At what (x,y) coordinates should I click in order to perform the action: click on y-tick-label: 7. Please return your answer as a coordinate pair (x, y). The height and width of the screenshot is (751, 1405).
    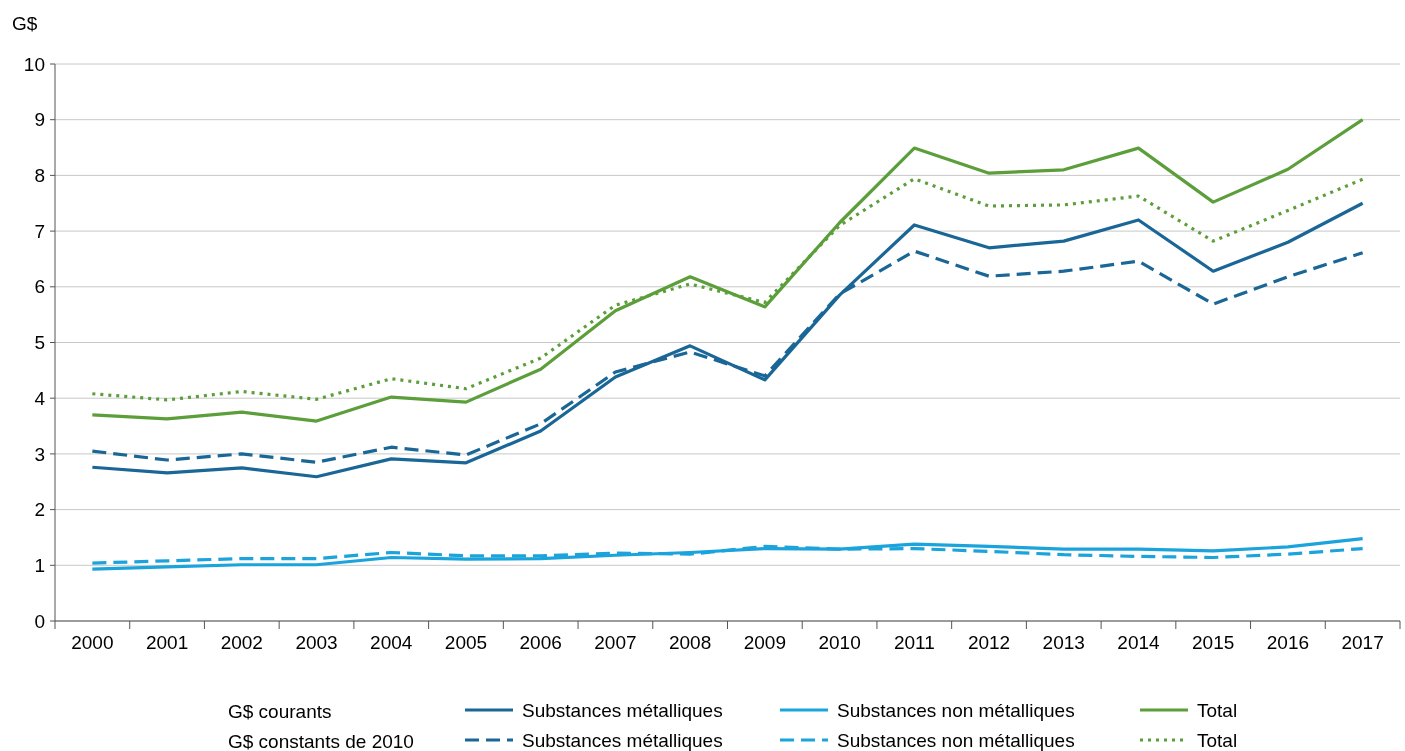
    Looking at the image, I should click on (39, 231).